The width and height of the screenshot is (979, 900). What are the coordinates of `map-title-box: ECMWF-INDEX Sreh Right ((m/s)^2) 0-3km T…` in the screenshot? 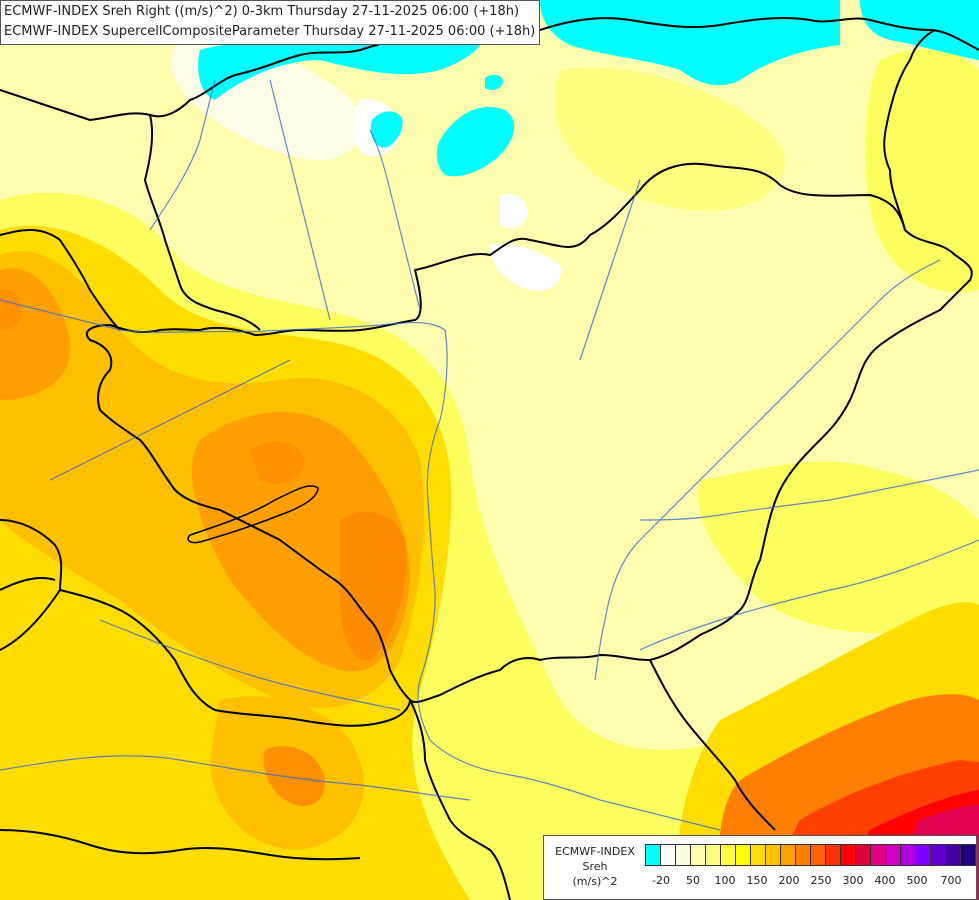 It's located at (270, 22).